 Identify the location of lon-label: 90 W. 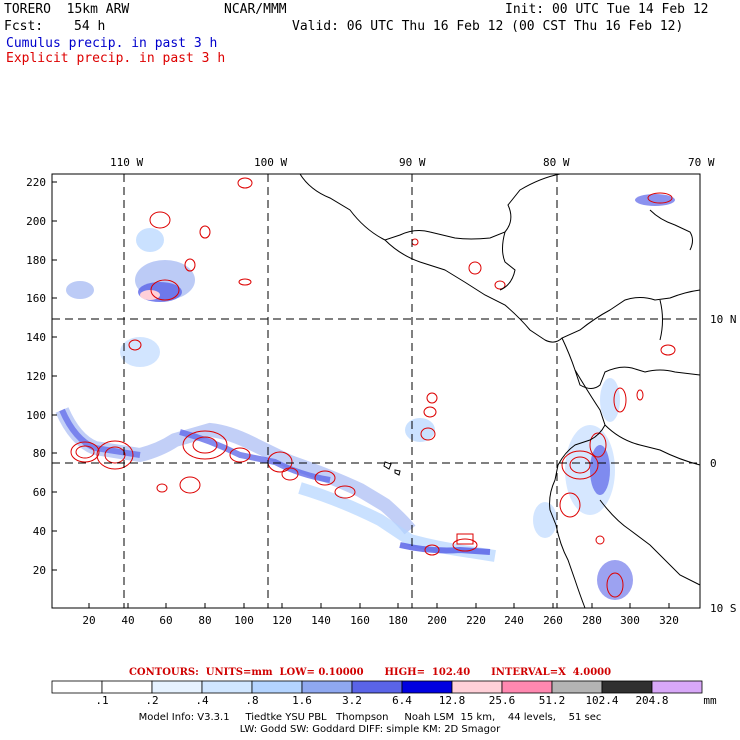
(412, 162).